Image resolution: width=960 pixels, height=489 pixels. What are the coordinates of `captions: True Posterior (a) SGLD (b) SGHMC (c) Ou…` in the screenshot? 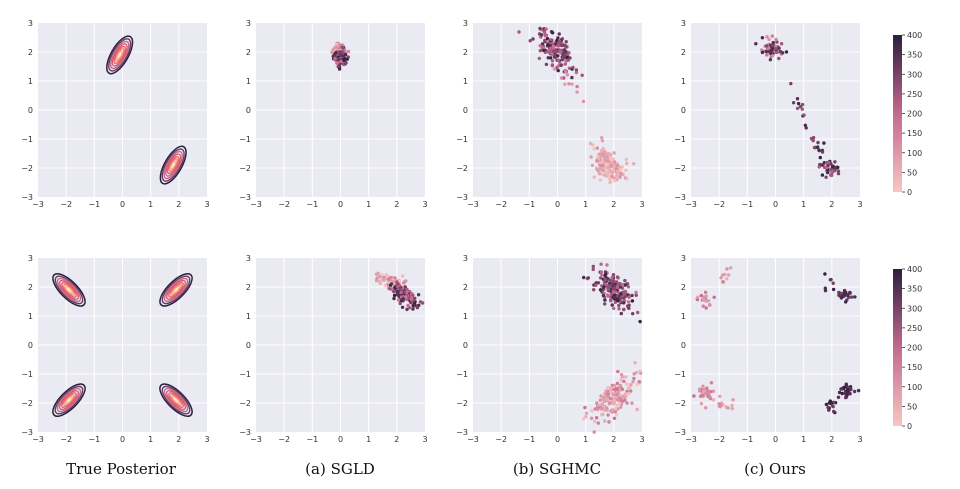 It's located at (436, 469).